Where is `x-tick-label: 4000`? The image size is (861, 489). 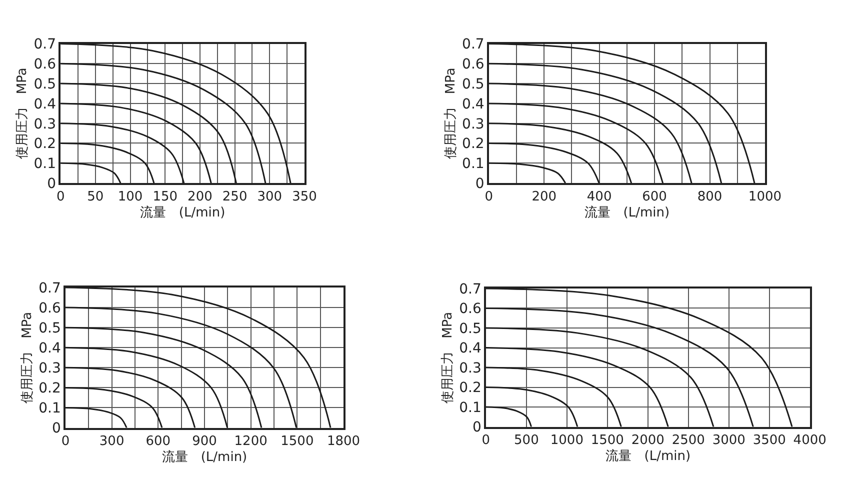 x-tick-label: 4000 is located at coordinates (809, 440).